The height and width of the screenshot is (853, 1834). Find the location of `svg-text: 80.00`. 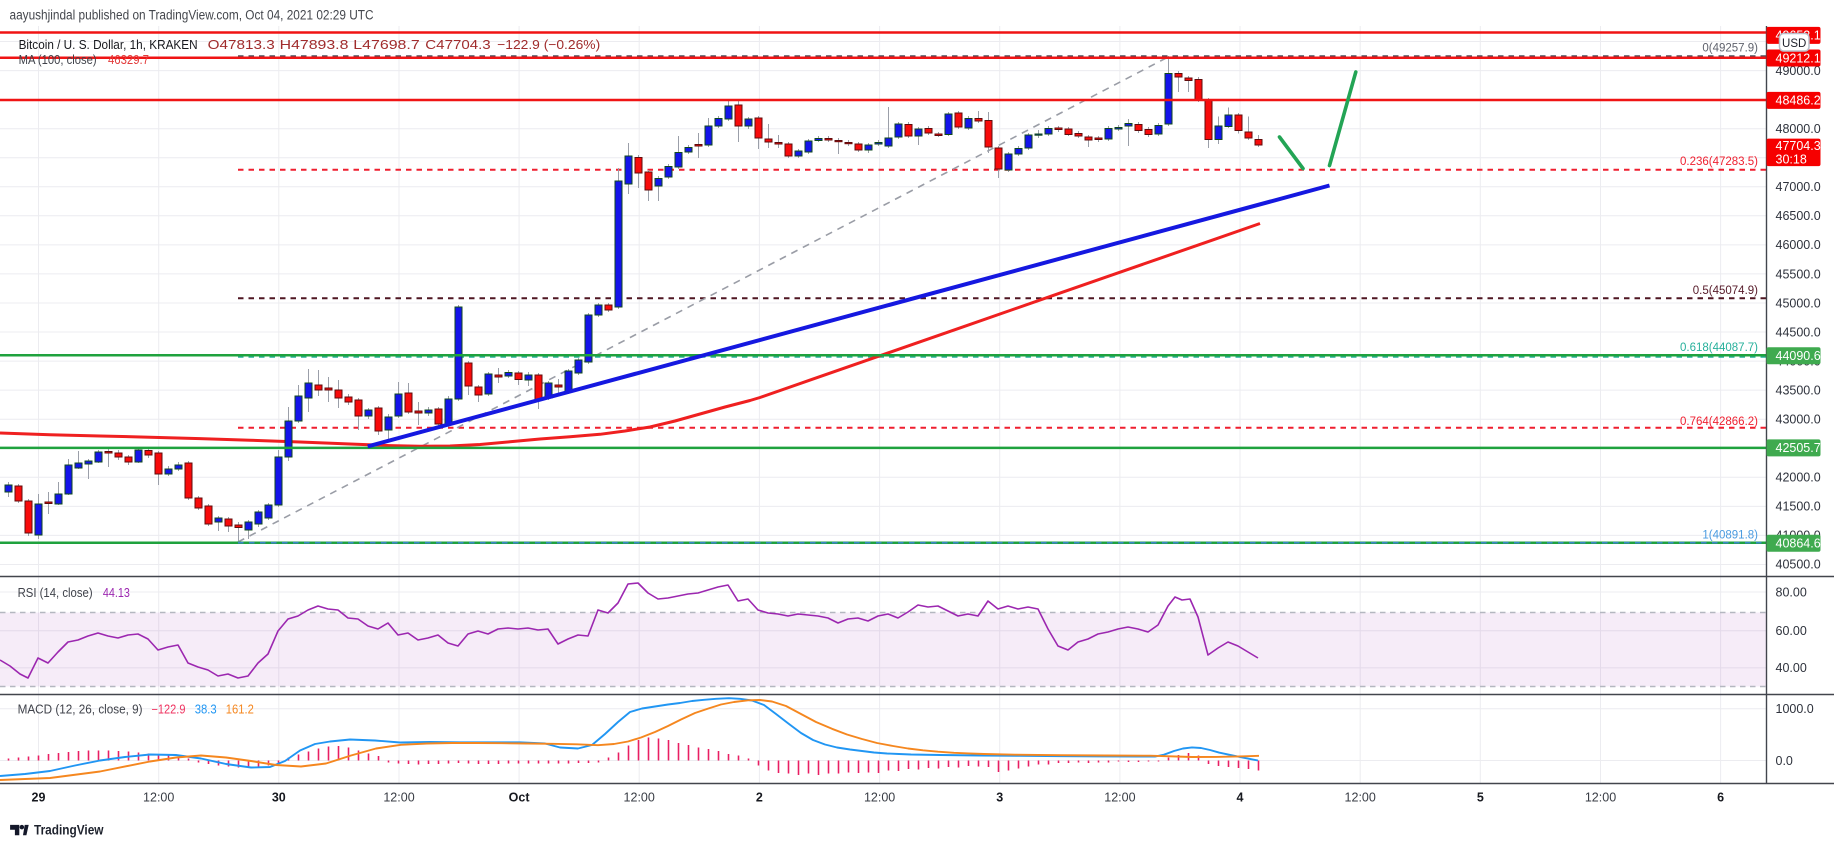

svg-text: 80.00 is located at coordinates (1791, 592).